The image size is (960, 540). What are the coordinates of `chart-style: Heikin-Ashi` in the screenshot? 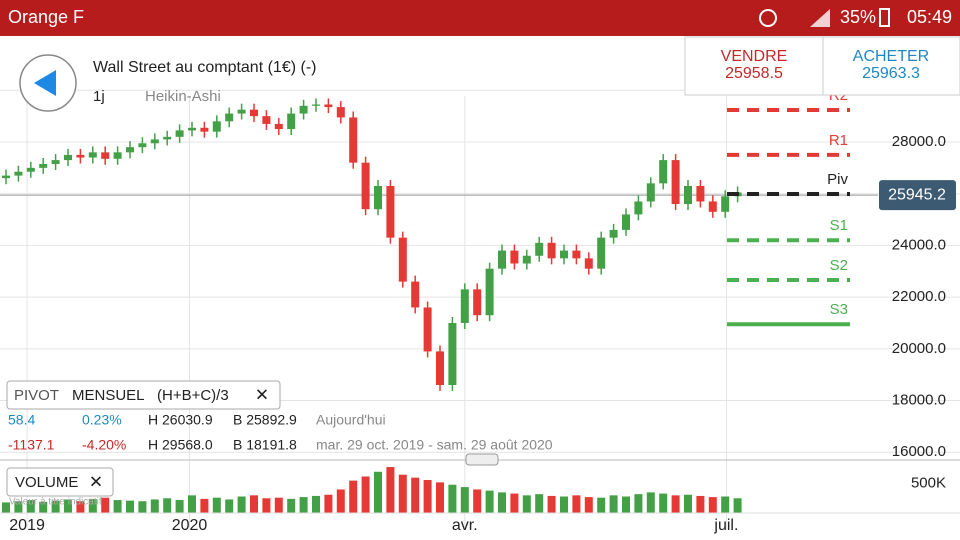 It's located at (183, 96).